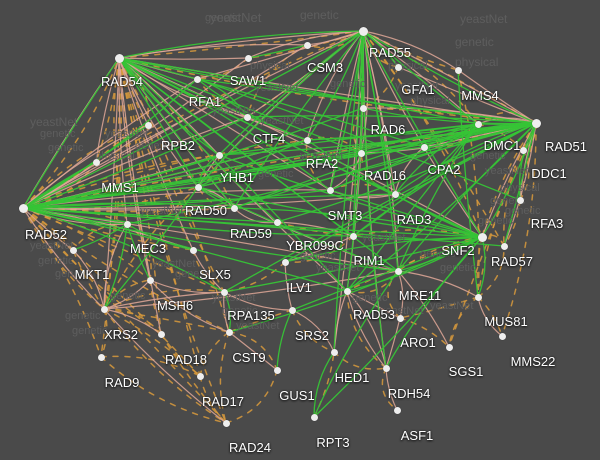 Image resolution: width=600 pixels, height=460 pixels. I want to click on graph-node-yhb1, so click(219, 155).